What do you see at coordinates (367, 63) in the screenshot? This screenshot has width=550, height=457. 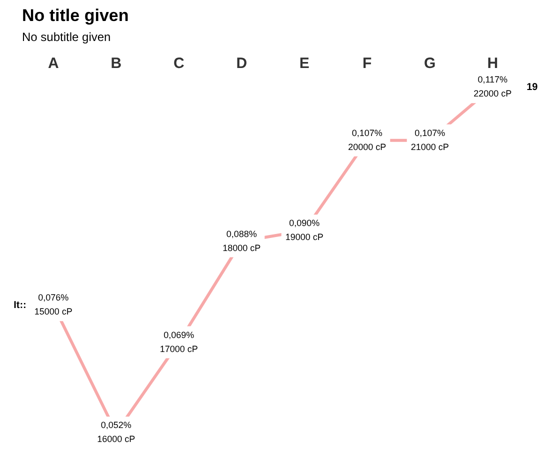 I see `x-tick-label: F` at bounding box center [367, 63].